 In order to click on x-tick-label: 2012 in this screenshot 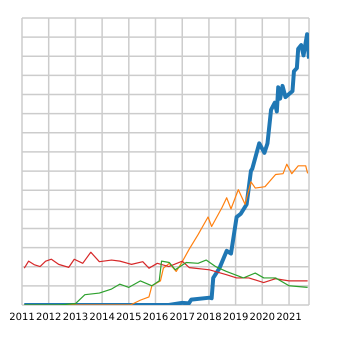, I will do `click(49, 318)`.